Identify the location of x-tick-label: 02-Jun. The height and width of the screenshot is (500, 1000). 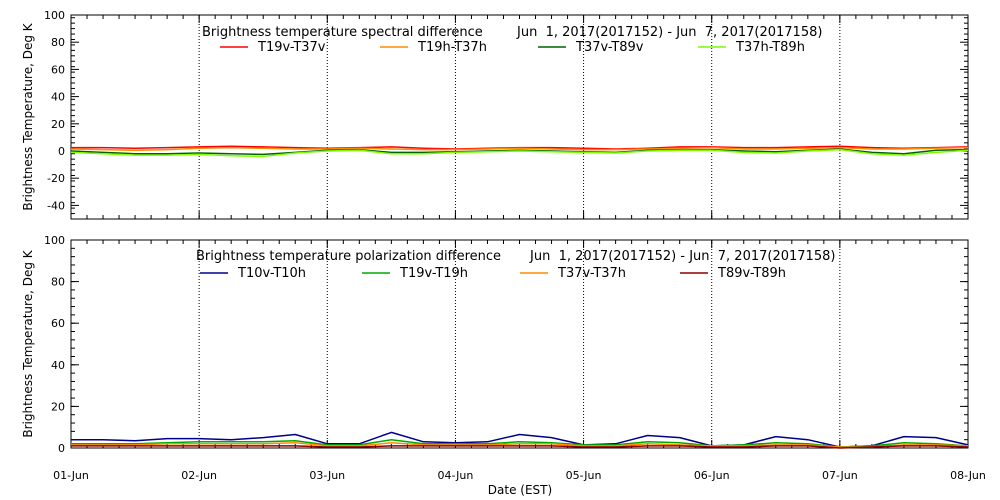
(199, 475).